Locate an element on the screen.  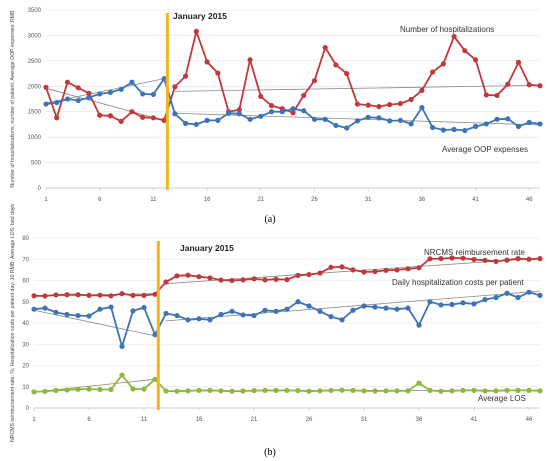
y-tick-label: 3000 is located at coordinates (35, 36).